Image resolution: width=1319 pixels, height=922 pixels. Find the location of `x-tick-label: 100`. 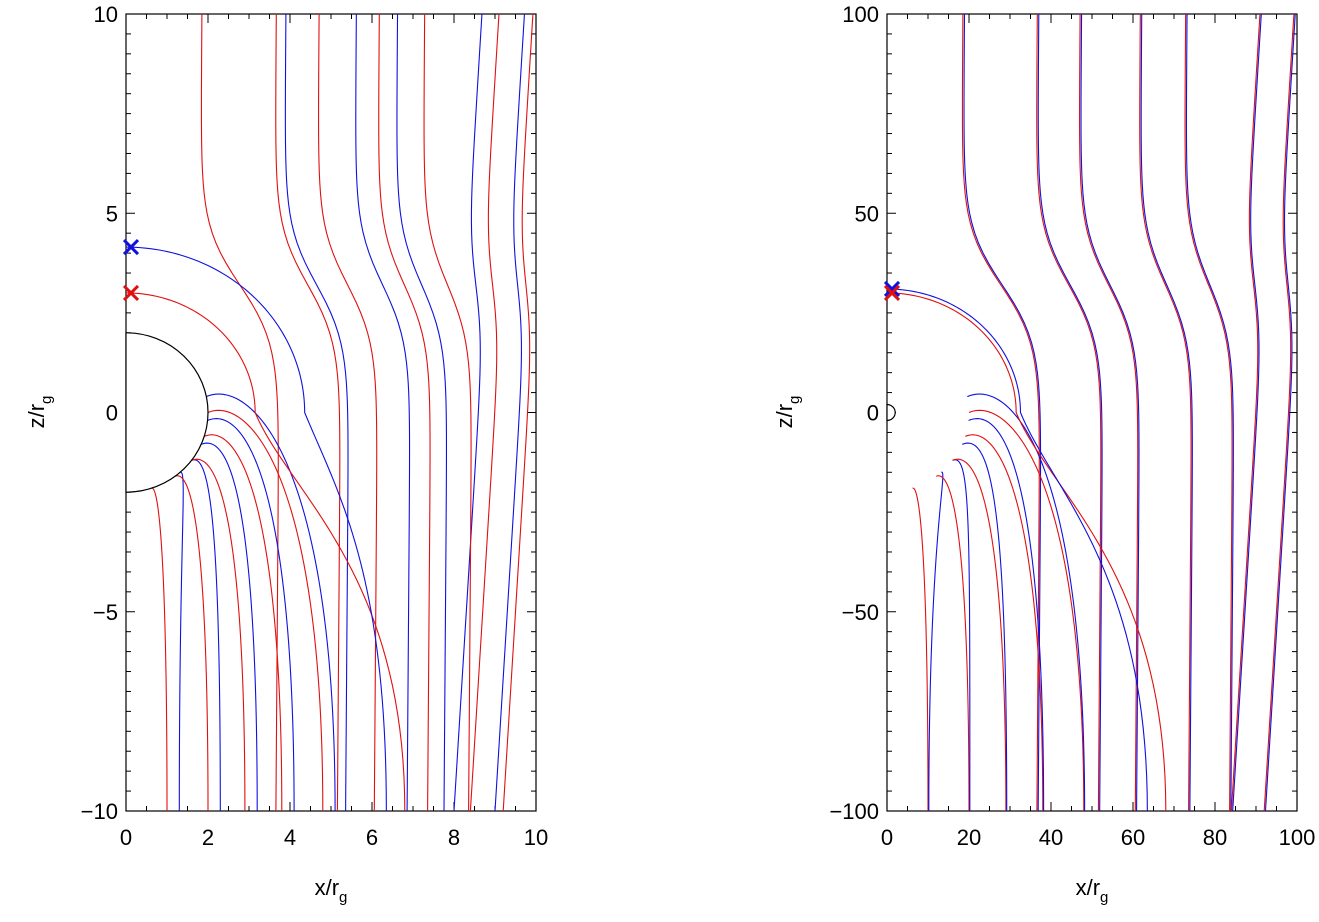

x-tick-label: 100 is located at coordinates (1297, 837).